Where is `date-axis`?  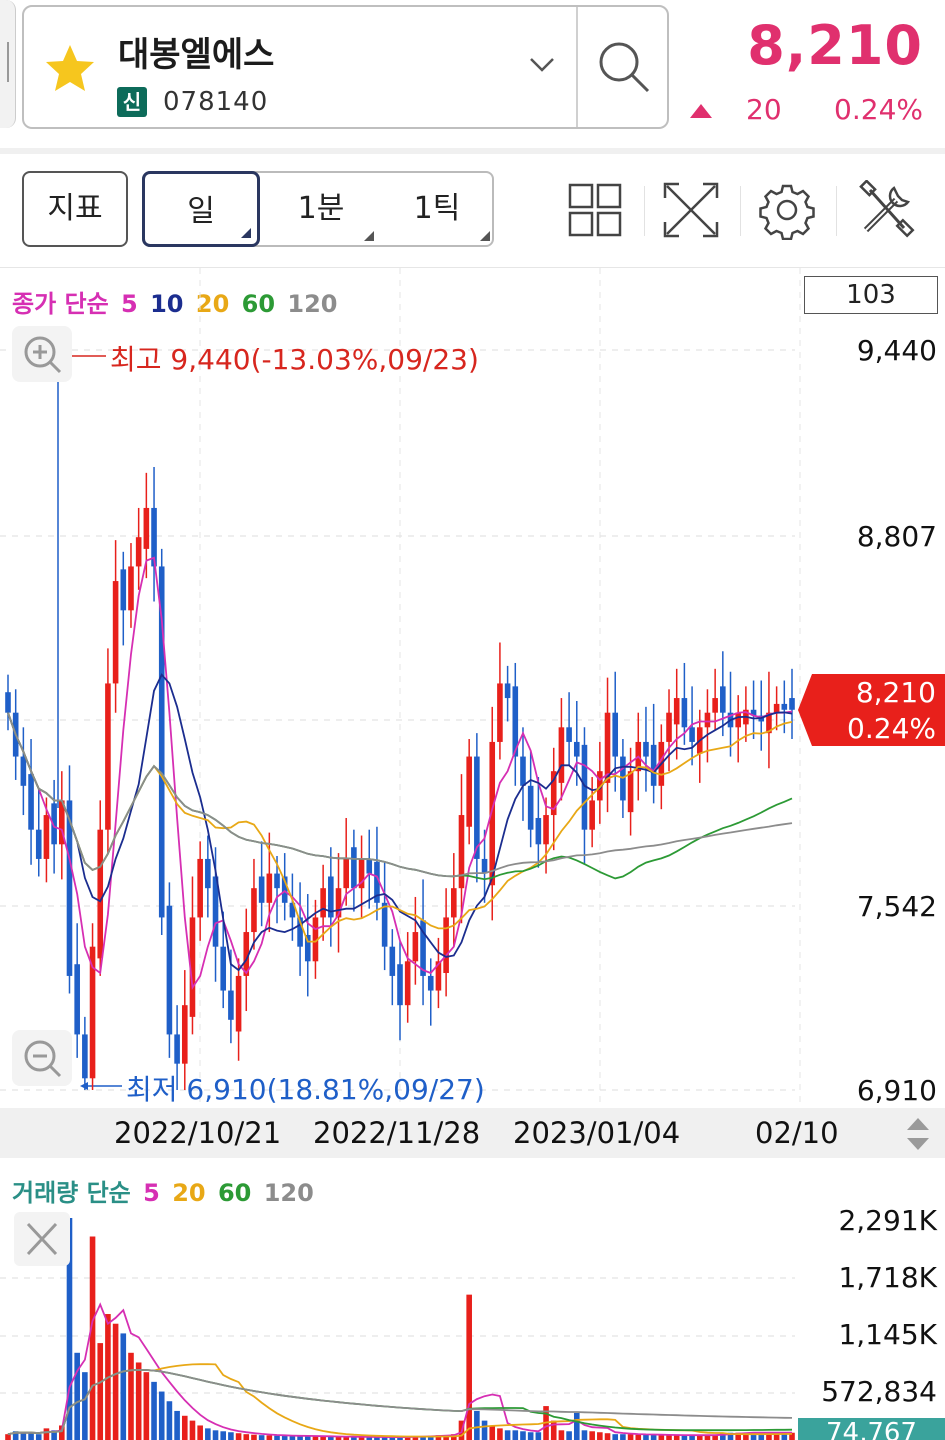
date-axis is located at coordinates (472, 1133).